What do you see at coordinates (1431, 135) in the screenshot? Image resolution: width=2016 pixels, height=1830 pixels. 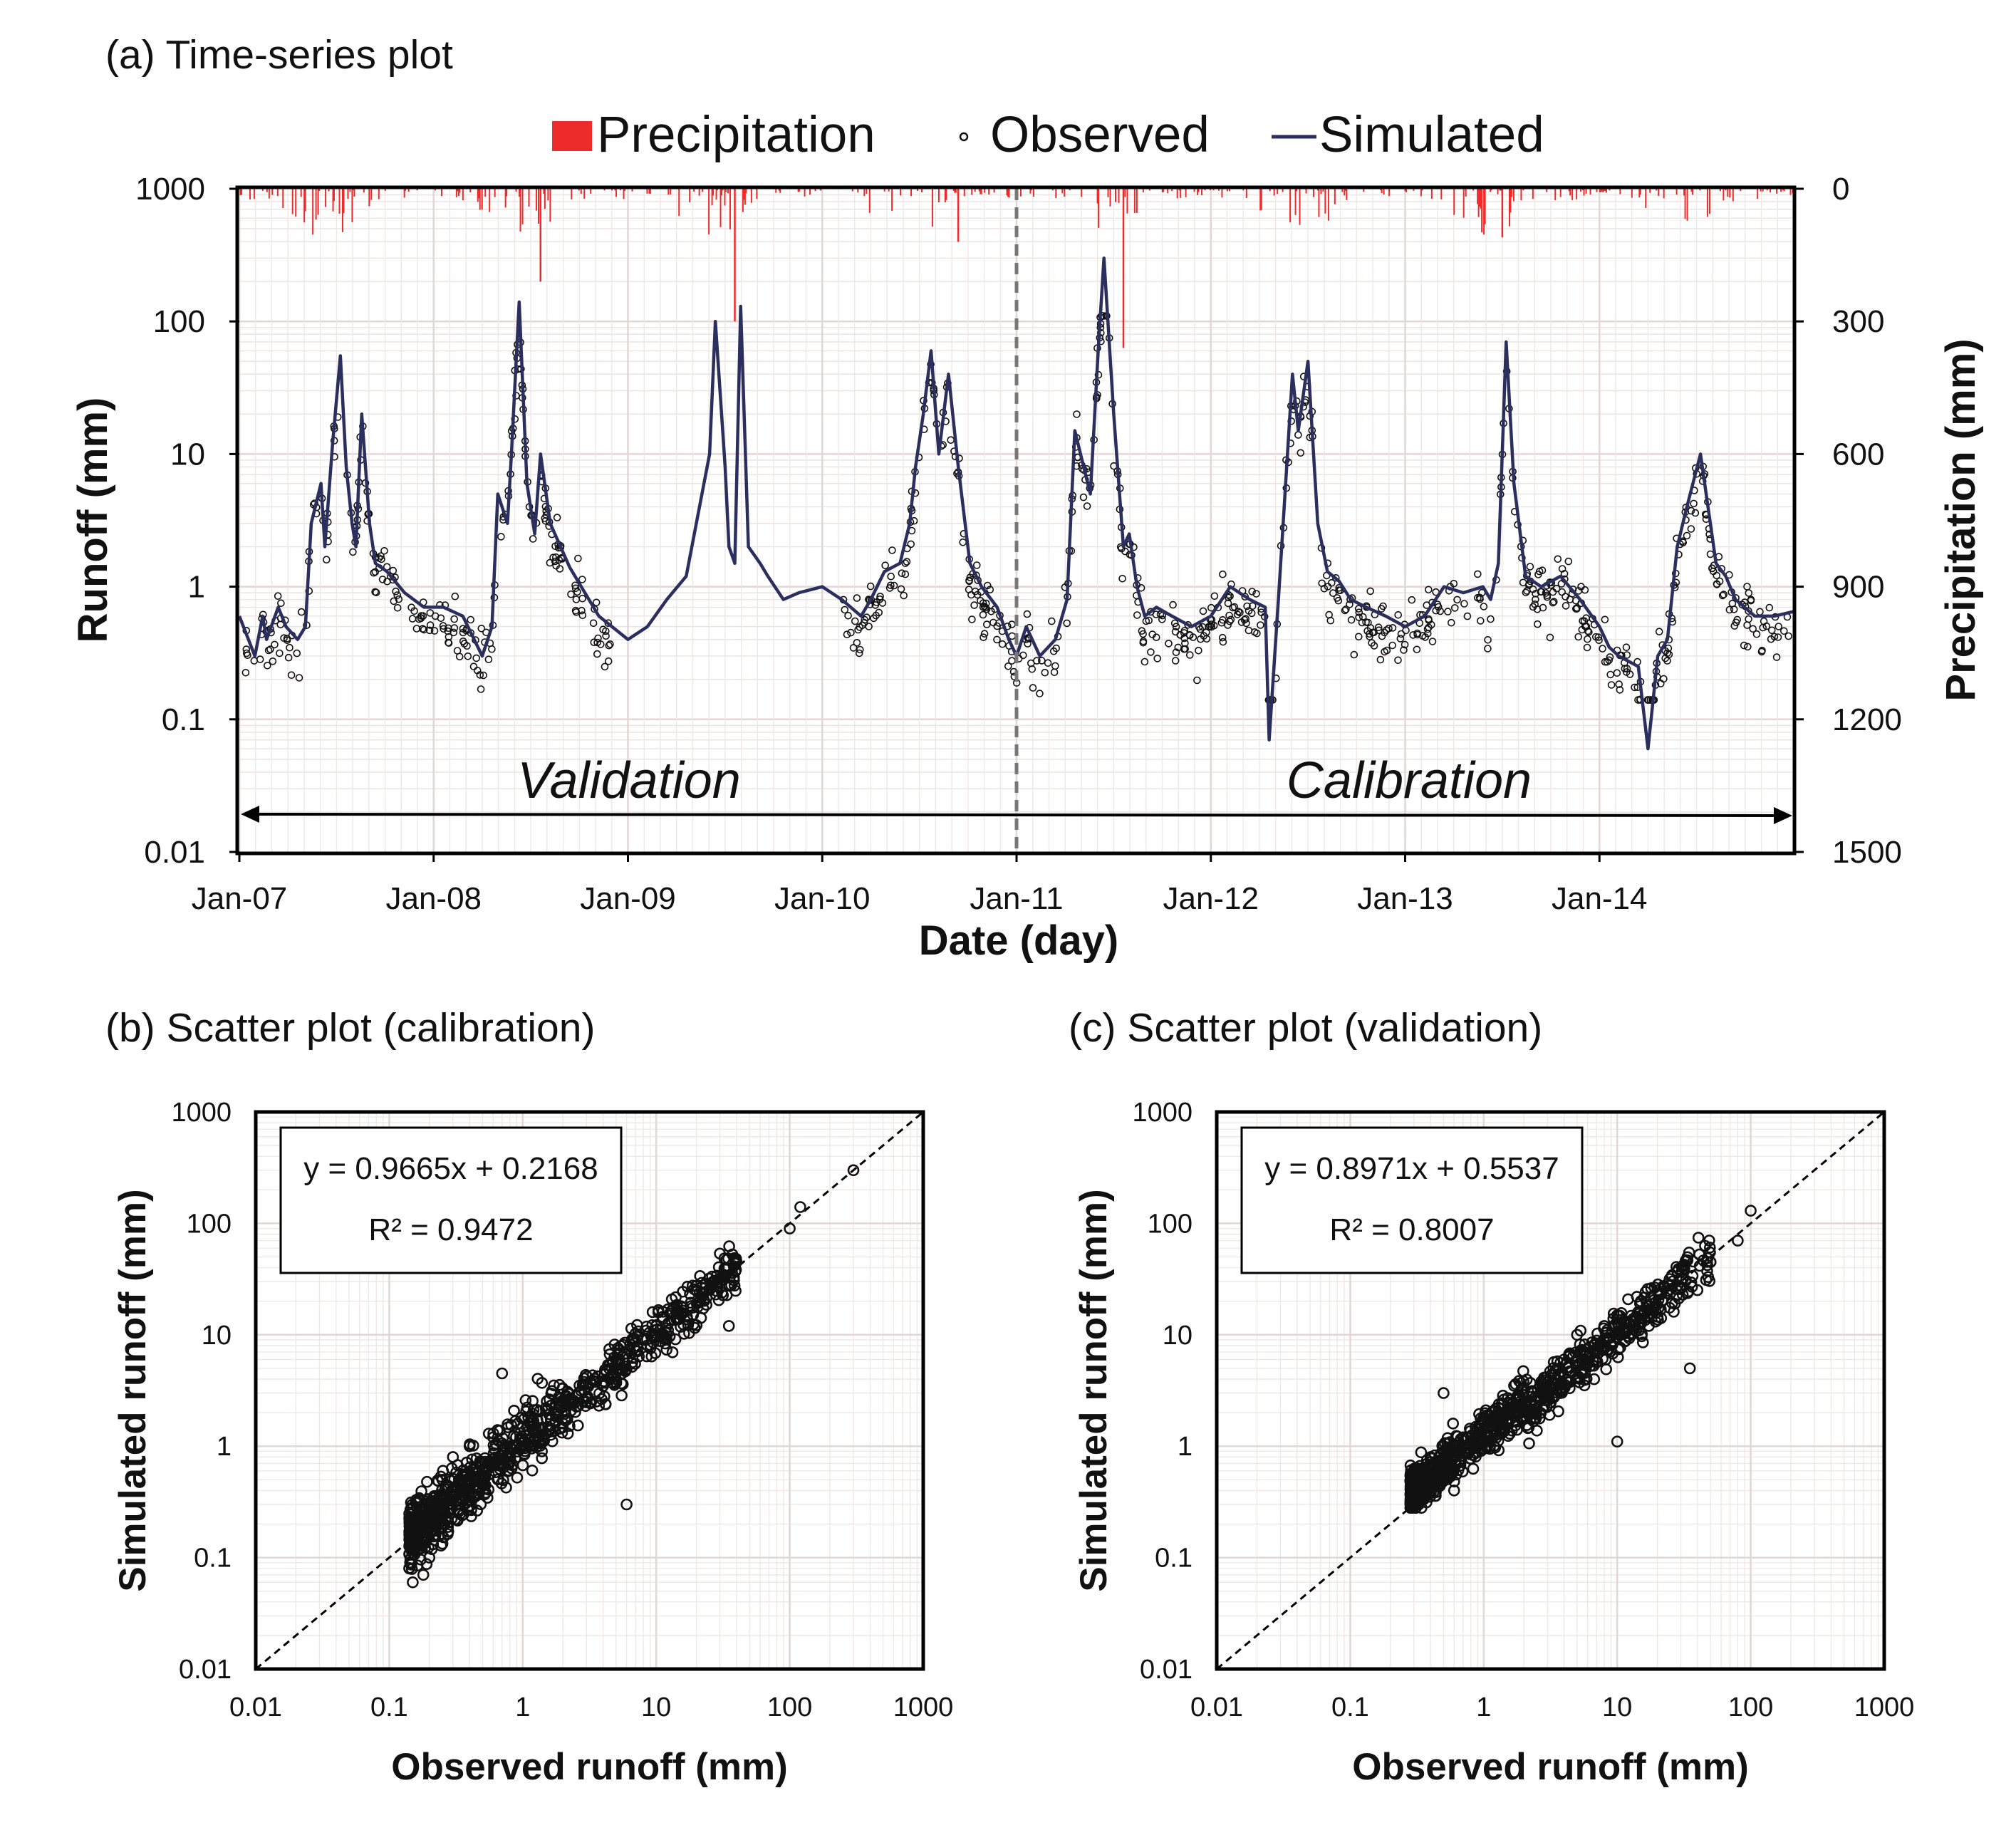 I see `legend-simulated-label: Simulated` at bounding box center [1431, 135].